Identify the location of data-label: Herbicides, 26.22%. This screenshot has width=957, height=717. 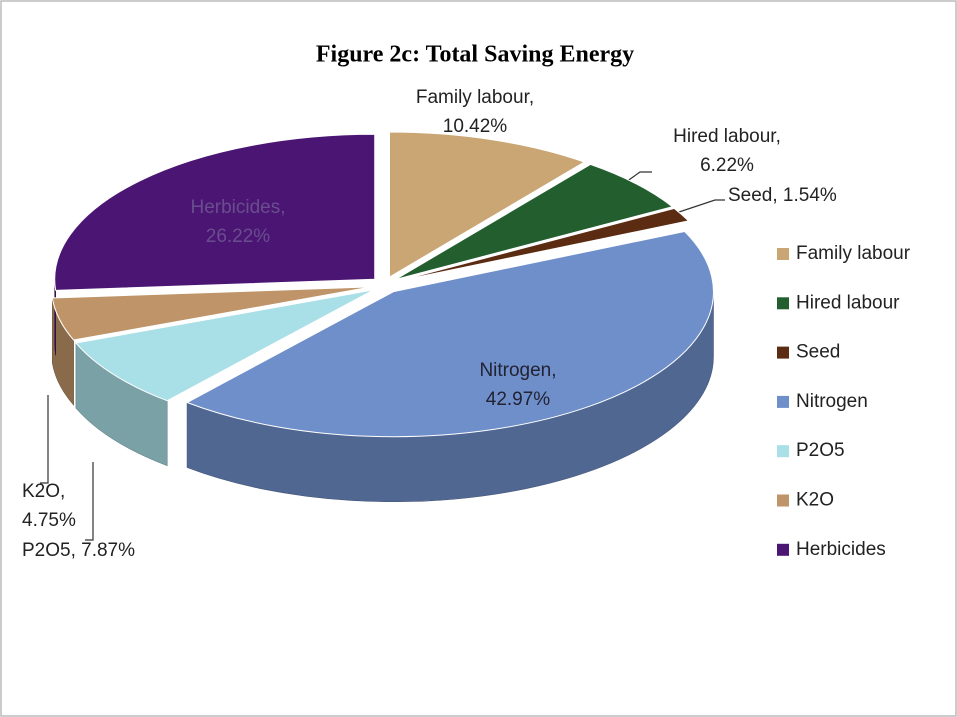
(237, 222).